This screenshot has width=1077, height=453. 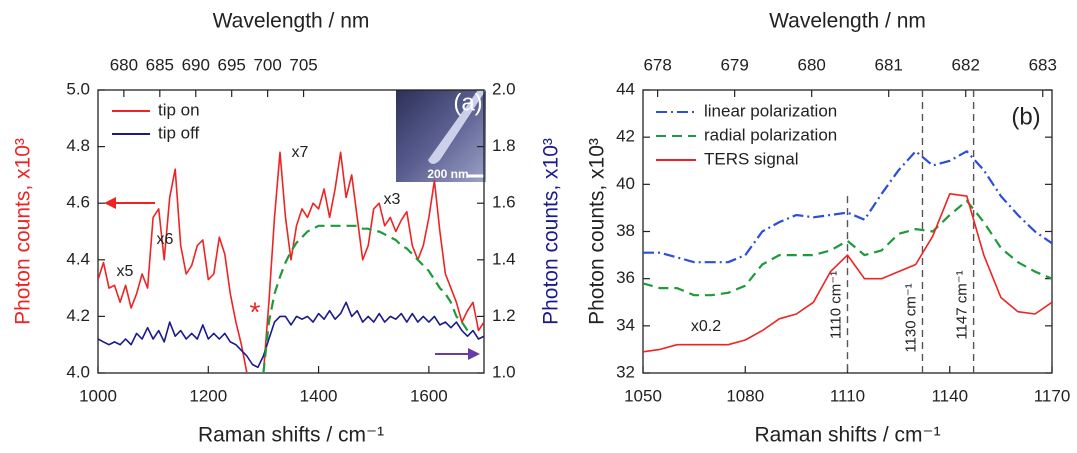 What do you see at coordinates (962, 304) in the screenshot?
I see `reference-label: 1147 cm⁻¹` at bounding box center [962, 304].